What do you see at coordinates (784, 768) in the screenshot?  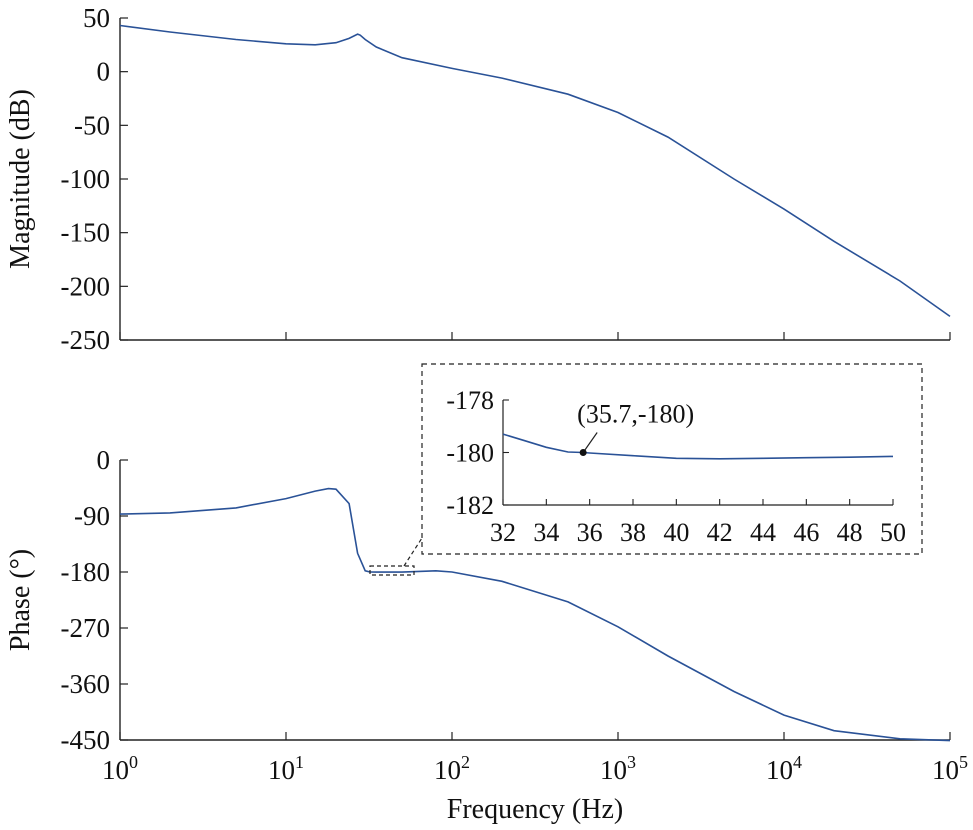 I see `phase-x-tick-label: 10⁴` at bounding box center [784, 768].